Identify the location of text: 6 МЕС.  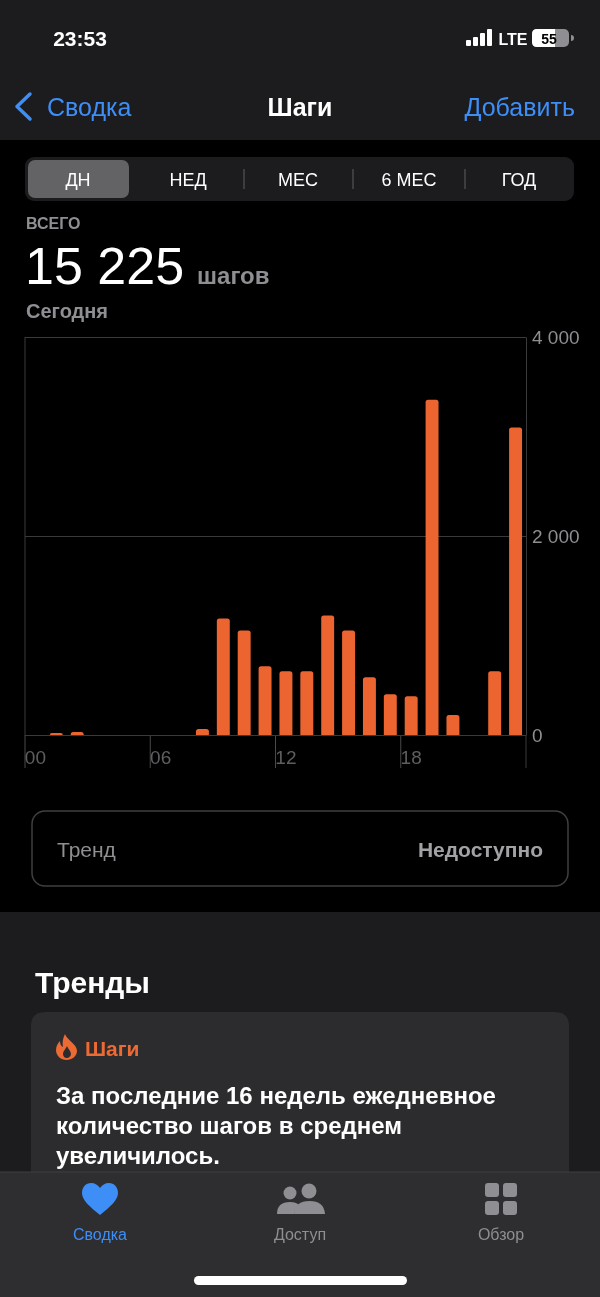
(409, 180).